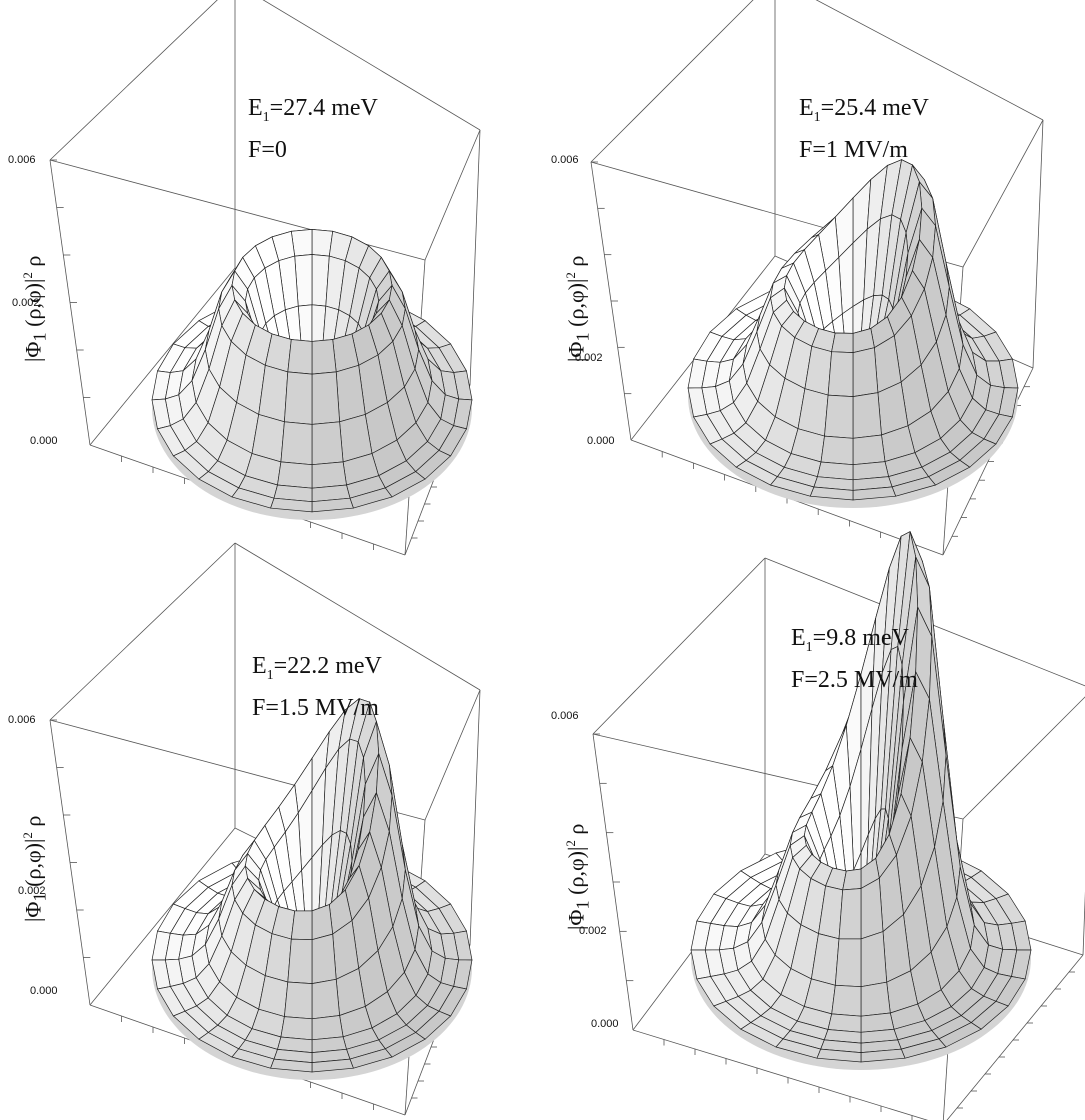  I want to click on z-axis-label-4: |Φ1 (ρ,φ)|2 ρ, so click(578, 876).